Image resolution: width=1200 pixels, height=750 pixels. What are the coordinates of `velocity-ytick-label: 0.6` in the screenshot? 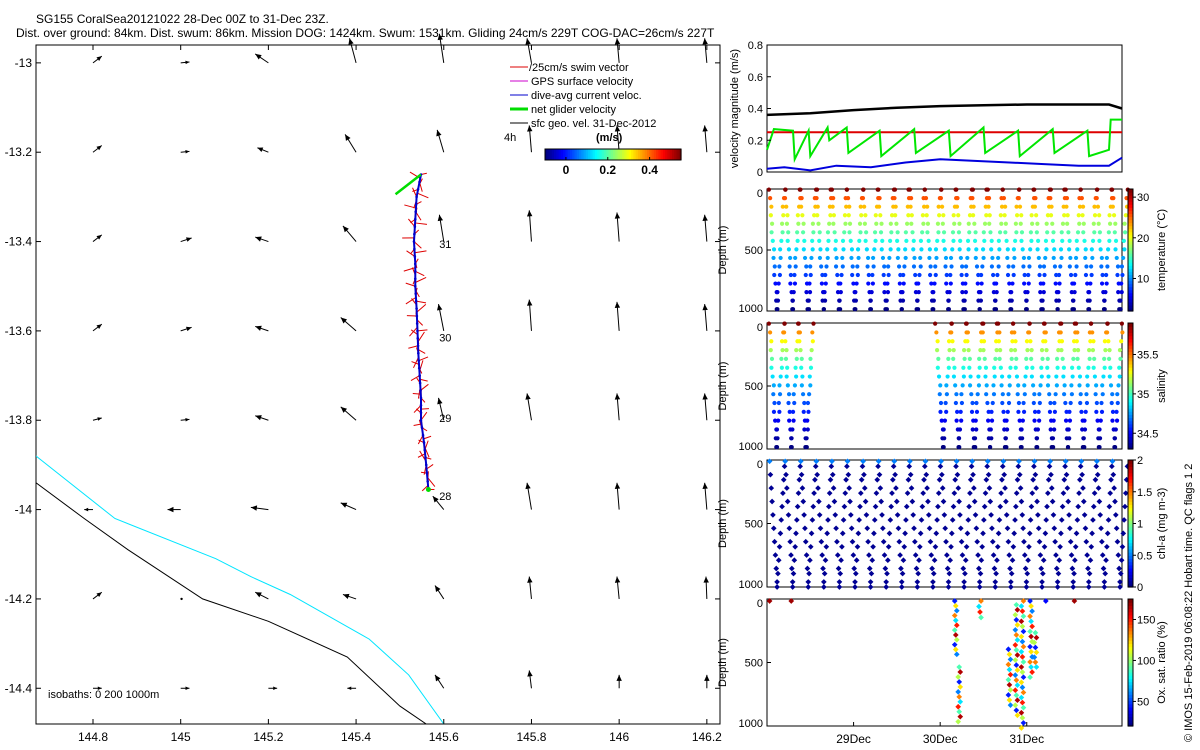 It's located at (755, 78).